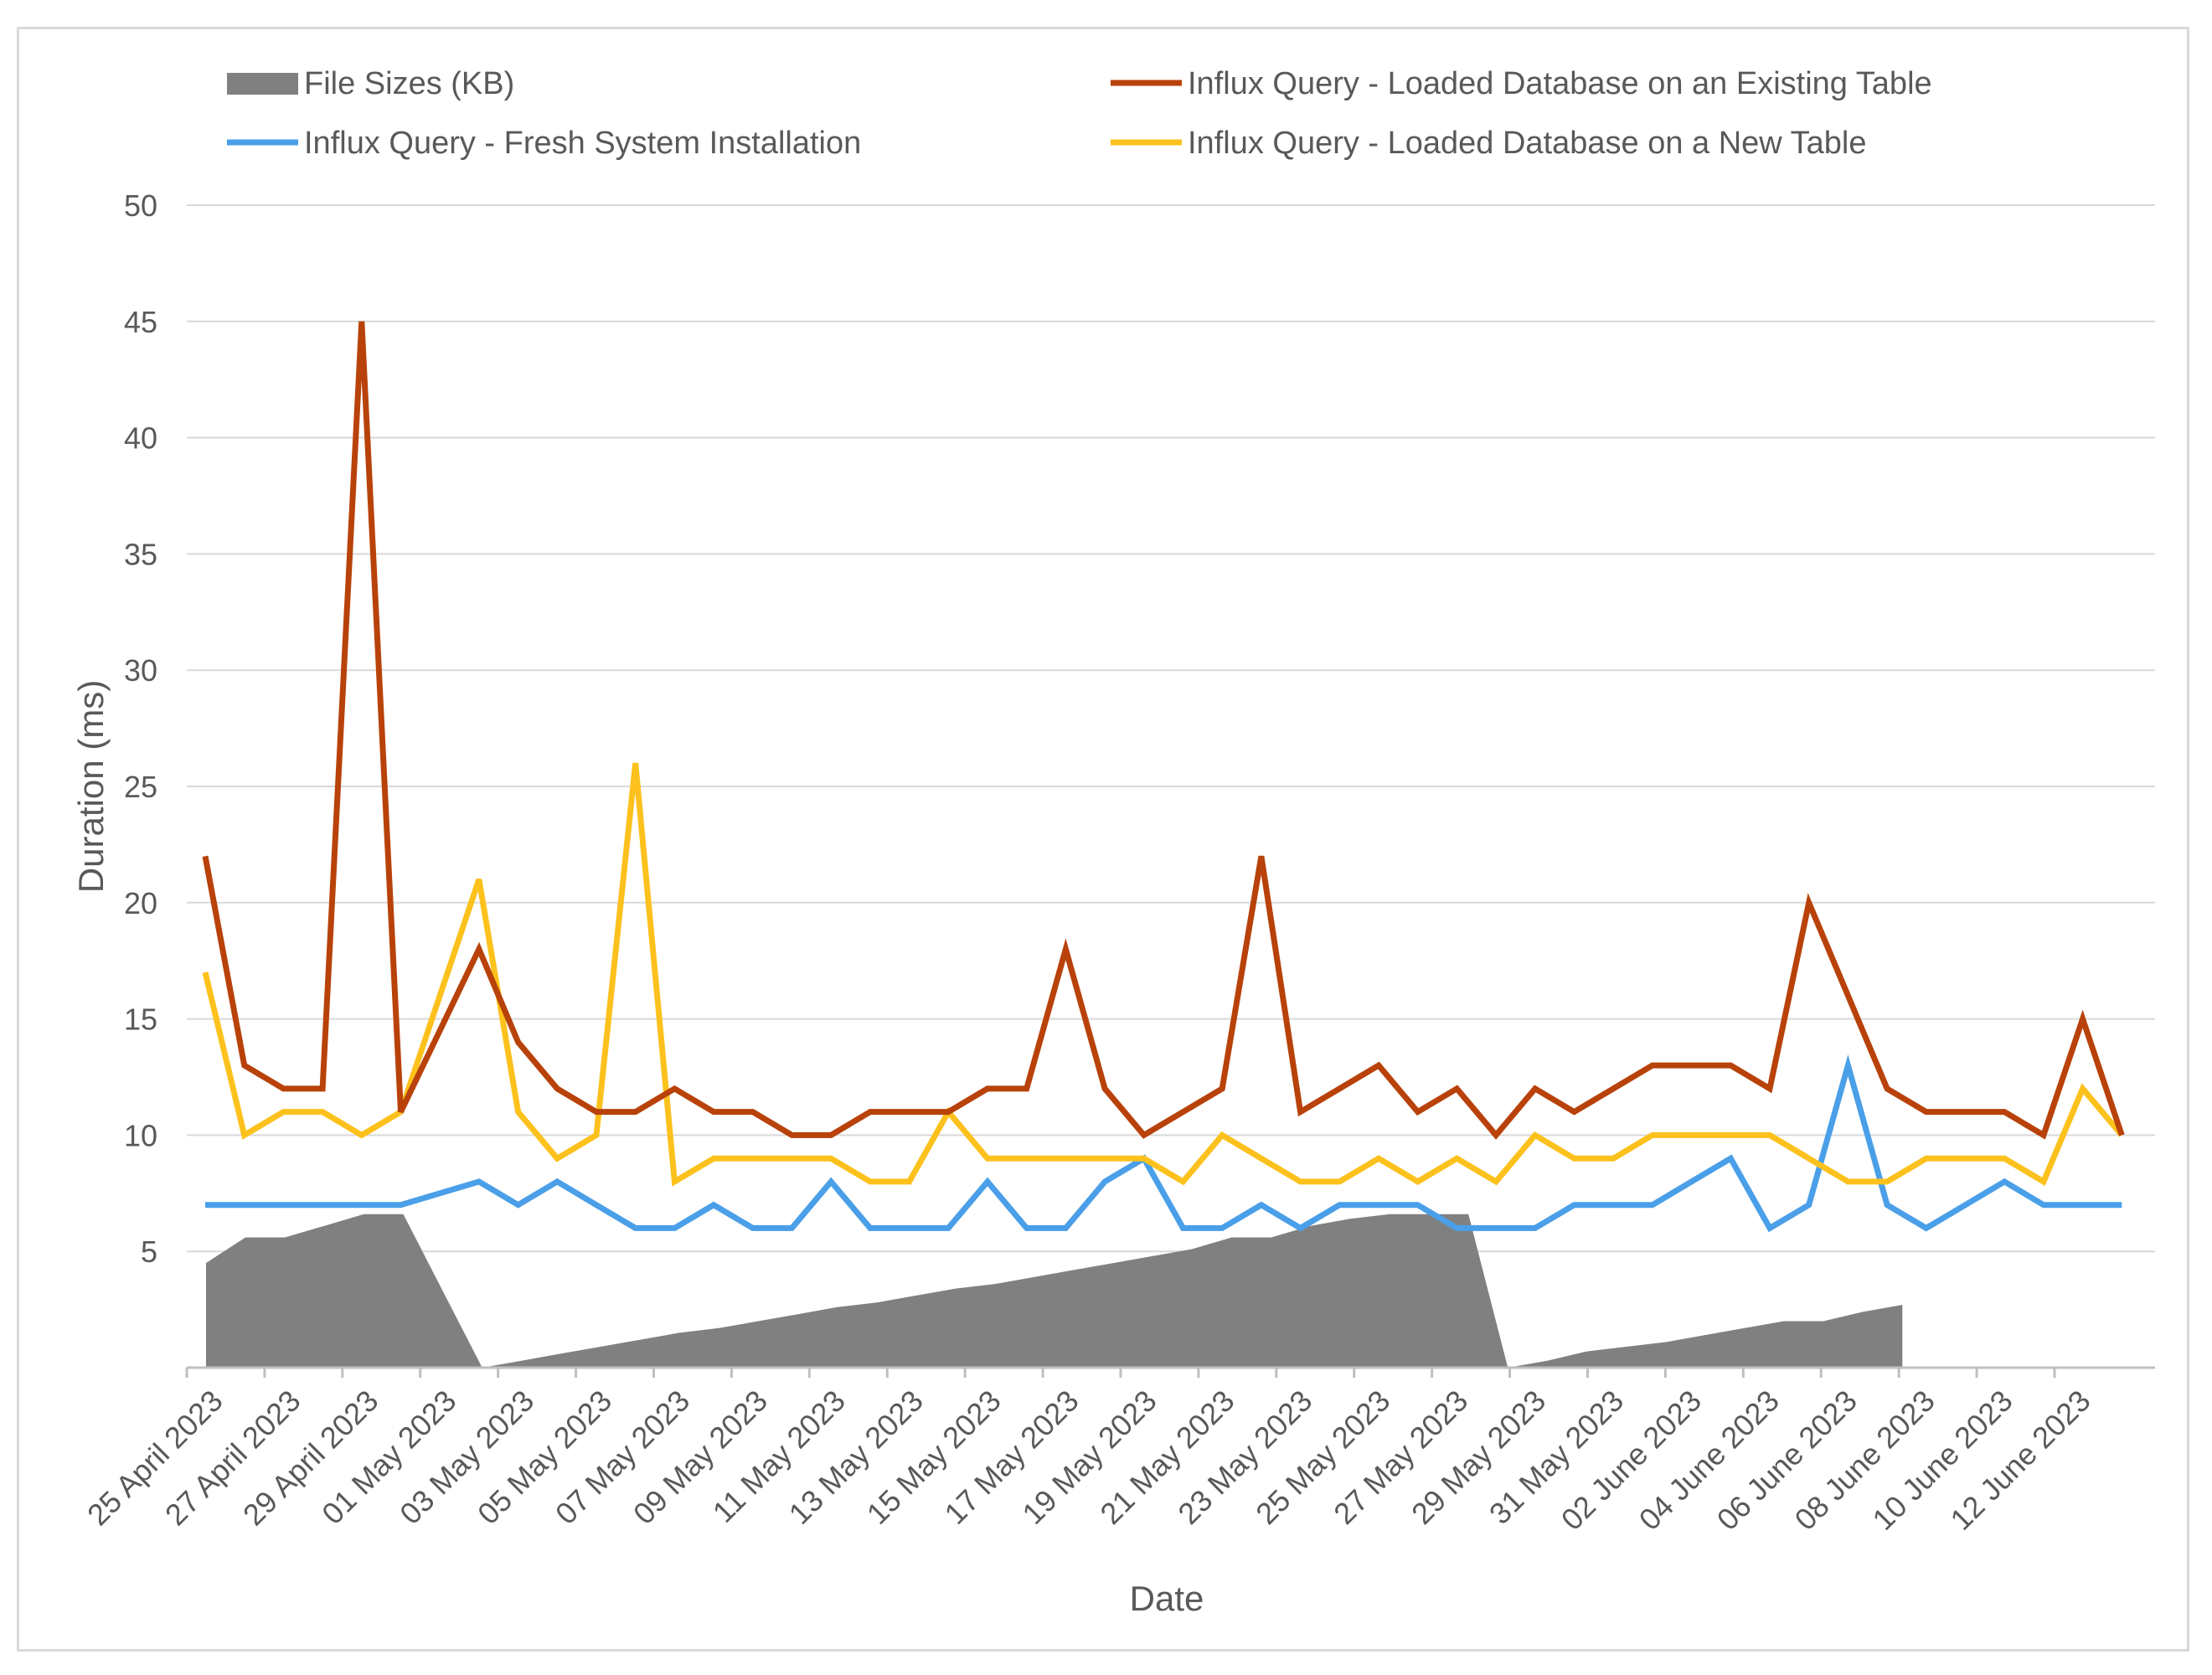 This screenshot has width=2212, height=1675. I want to click on x-tick-label: 15 May 2023, so click(934, 1457).